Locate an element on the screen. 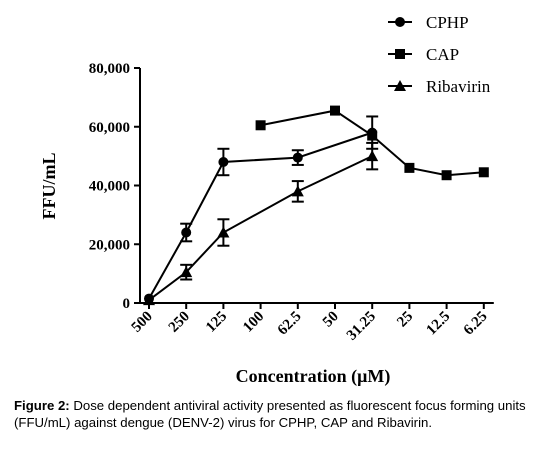 This screenshot has height=457, width=545. caption-label: Figure 2: is located at coordinates (42, 405).